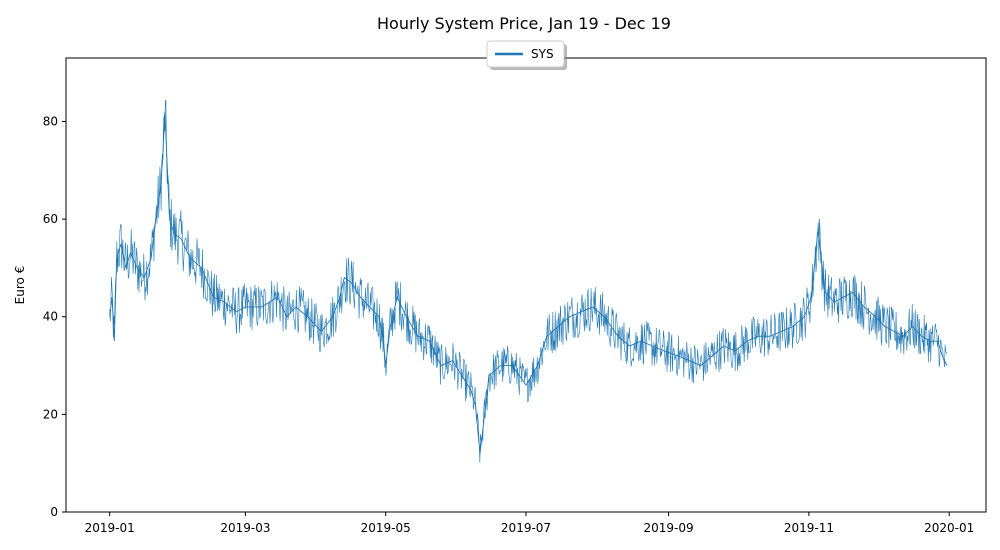 This screenshot has width=1000, height=550. Describe the element at coordinates (50, 219) in the screenshot. I see `y-tick-label: 60` at that location.